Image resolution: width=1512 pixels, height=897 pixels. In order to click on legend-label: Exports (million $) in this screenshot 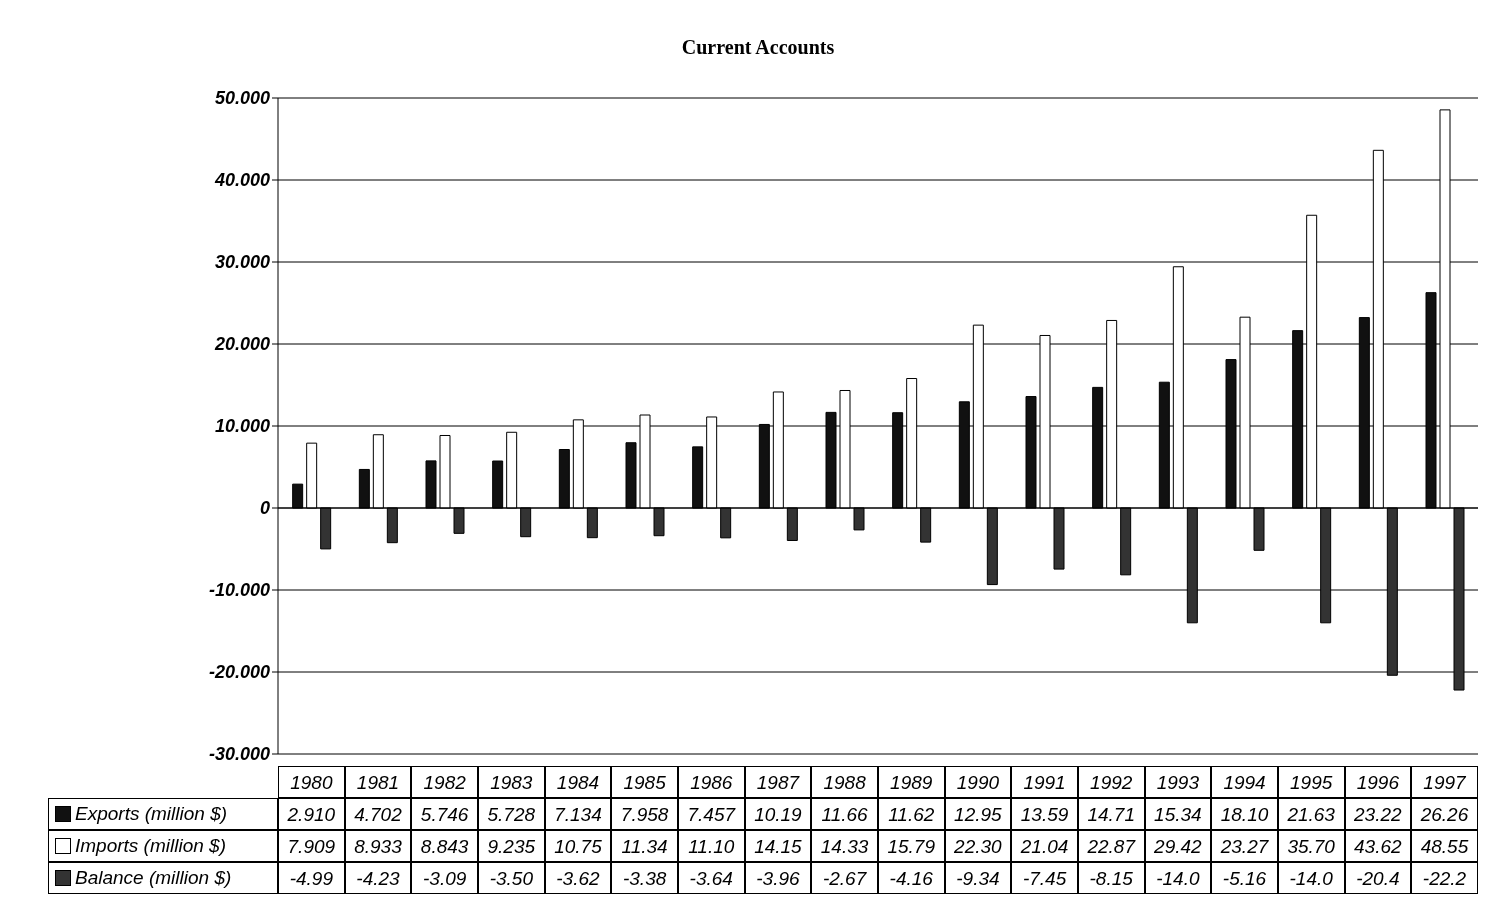, I will do `click(151, 814)`.